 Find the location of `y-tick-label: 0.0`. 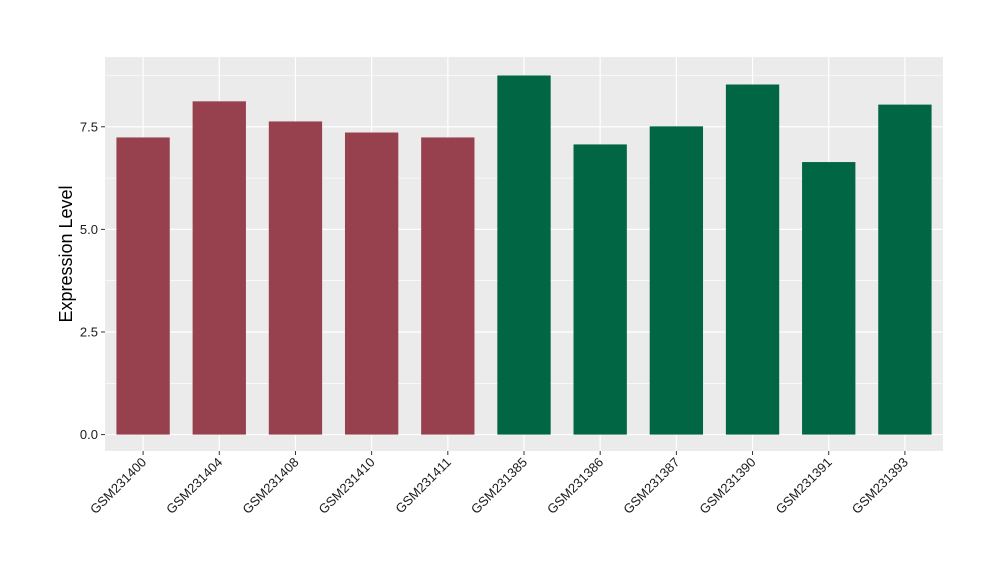

y-tick-label: 0.0 is located at coordinates (89, 434).